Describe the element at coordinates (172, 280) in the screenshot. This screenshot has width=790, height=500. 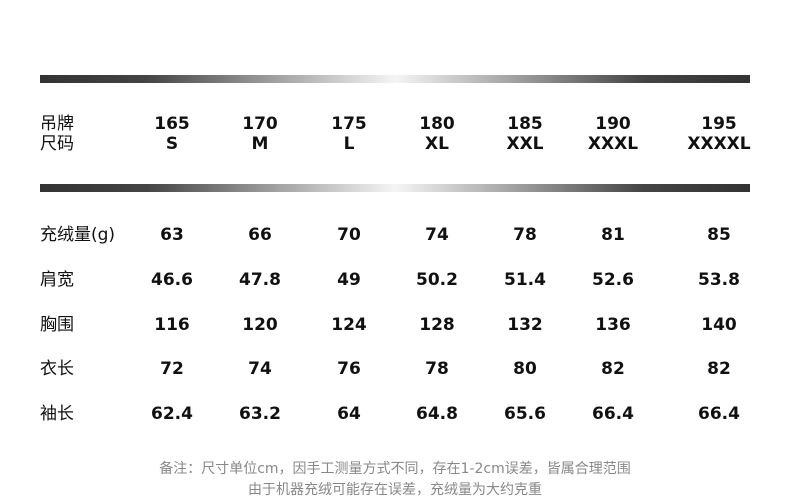
I see `table-cell: 46.6` at that location.